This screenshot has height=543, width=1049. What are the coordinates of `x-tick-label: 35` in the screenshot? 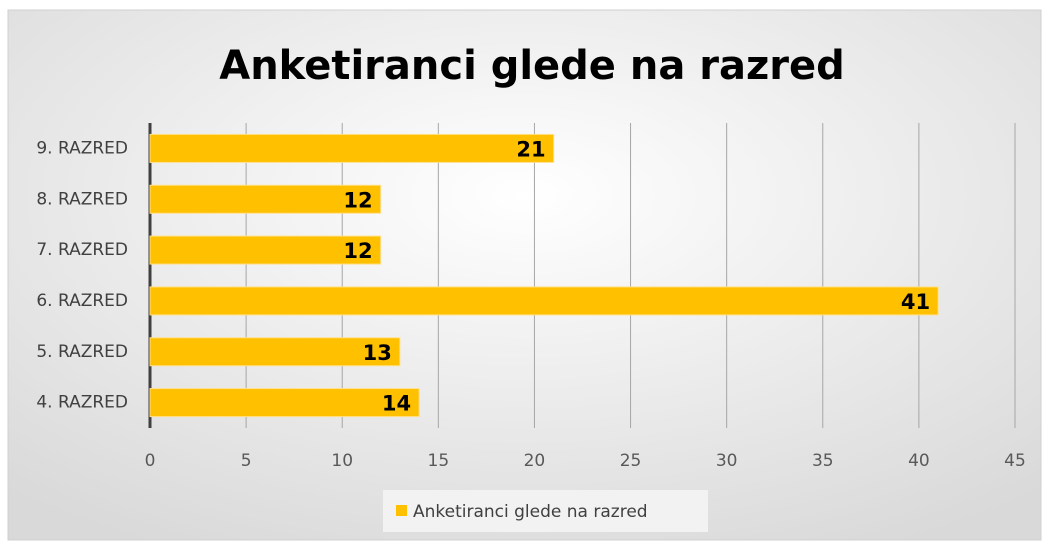 It's located at (823, 461).